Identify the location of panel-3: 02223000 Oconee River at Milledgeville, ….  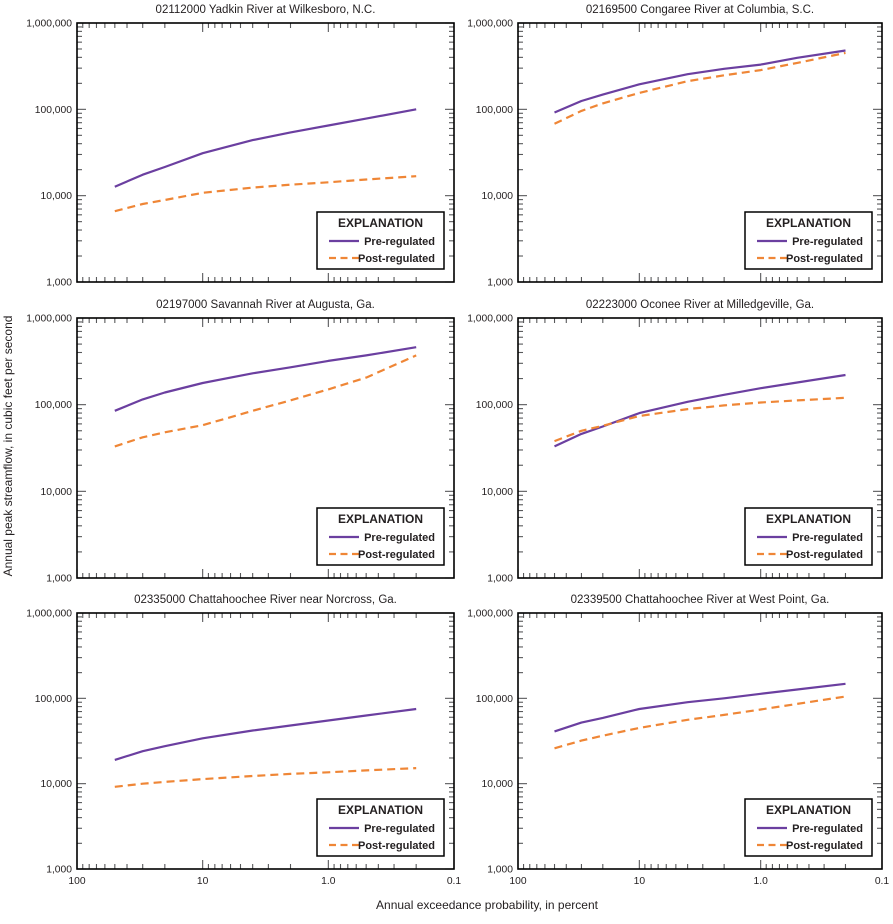
(675, 442).